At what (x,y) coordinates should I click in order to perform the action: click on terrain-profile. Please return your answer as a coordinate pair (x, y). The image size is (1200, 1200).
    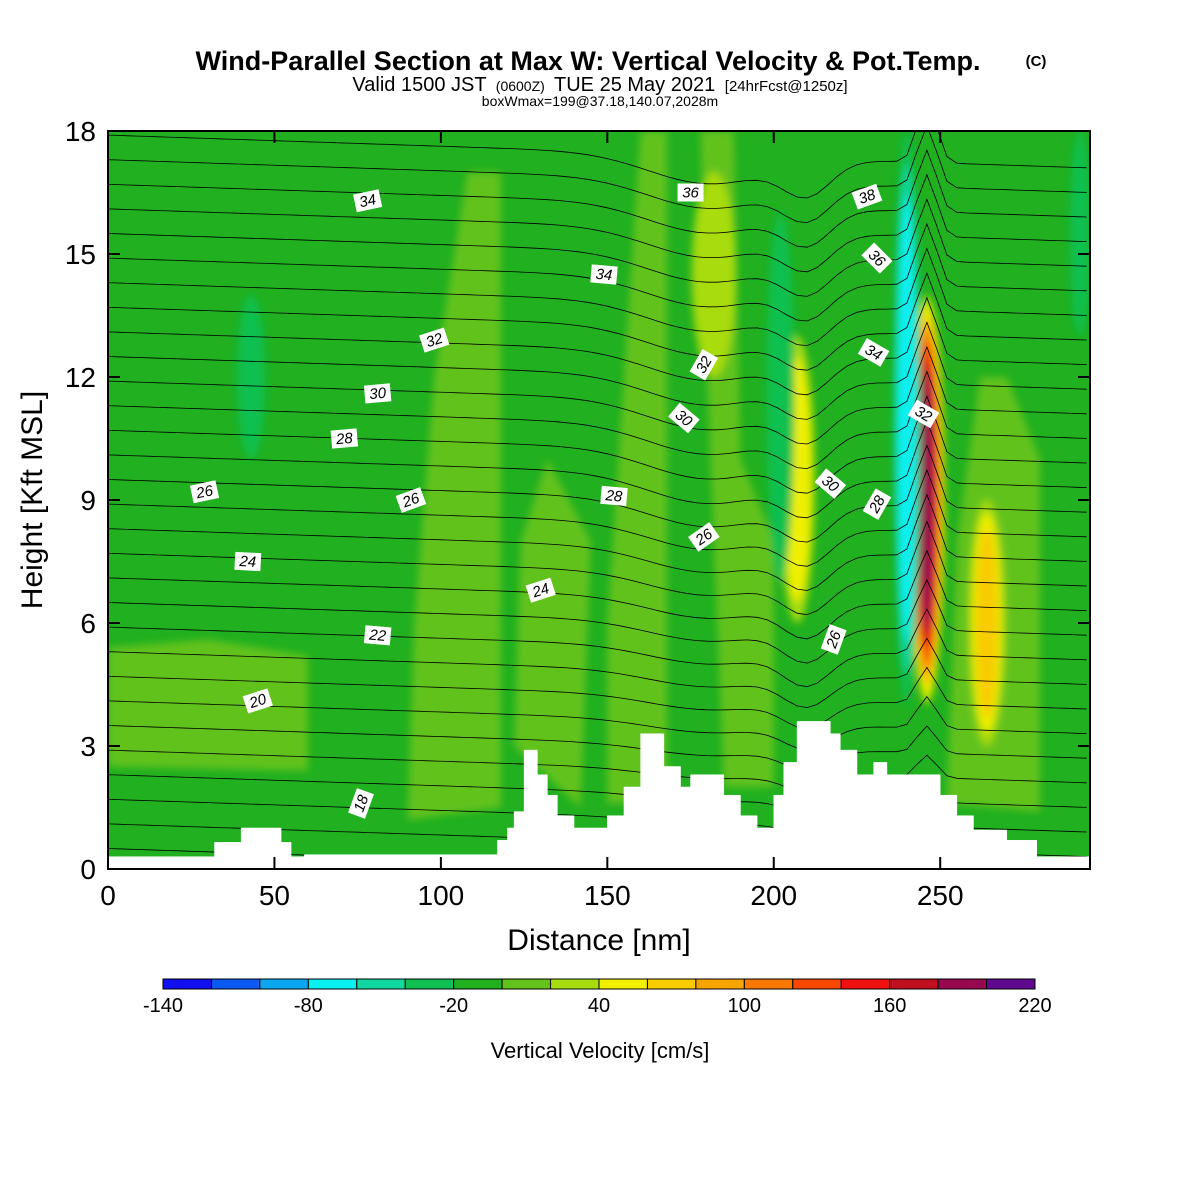
    Looking at the image, I should click on (599, 795).